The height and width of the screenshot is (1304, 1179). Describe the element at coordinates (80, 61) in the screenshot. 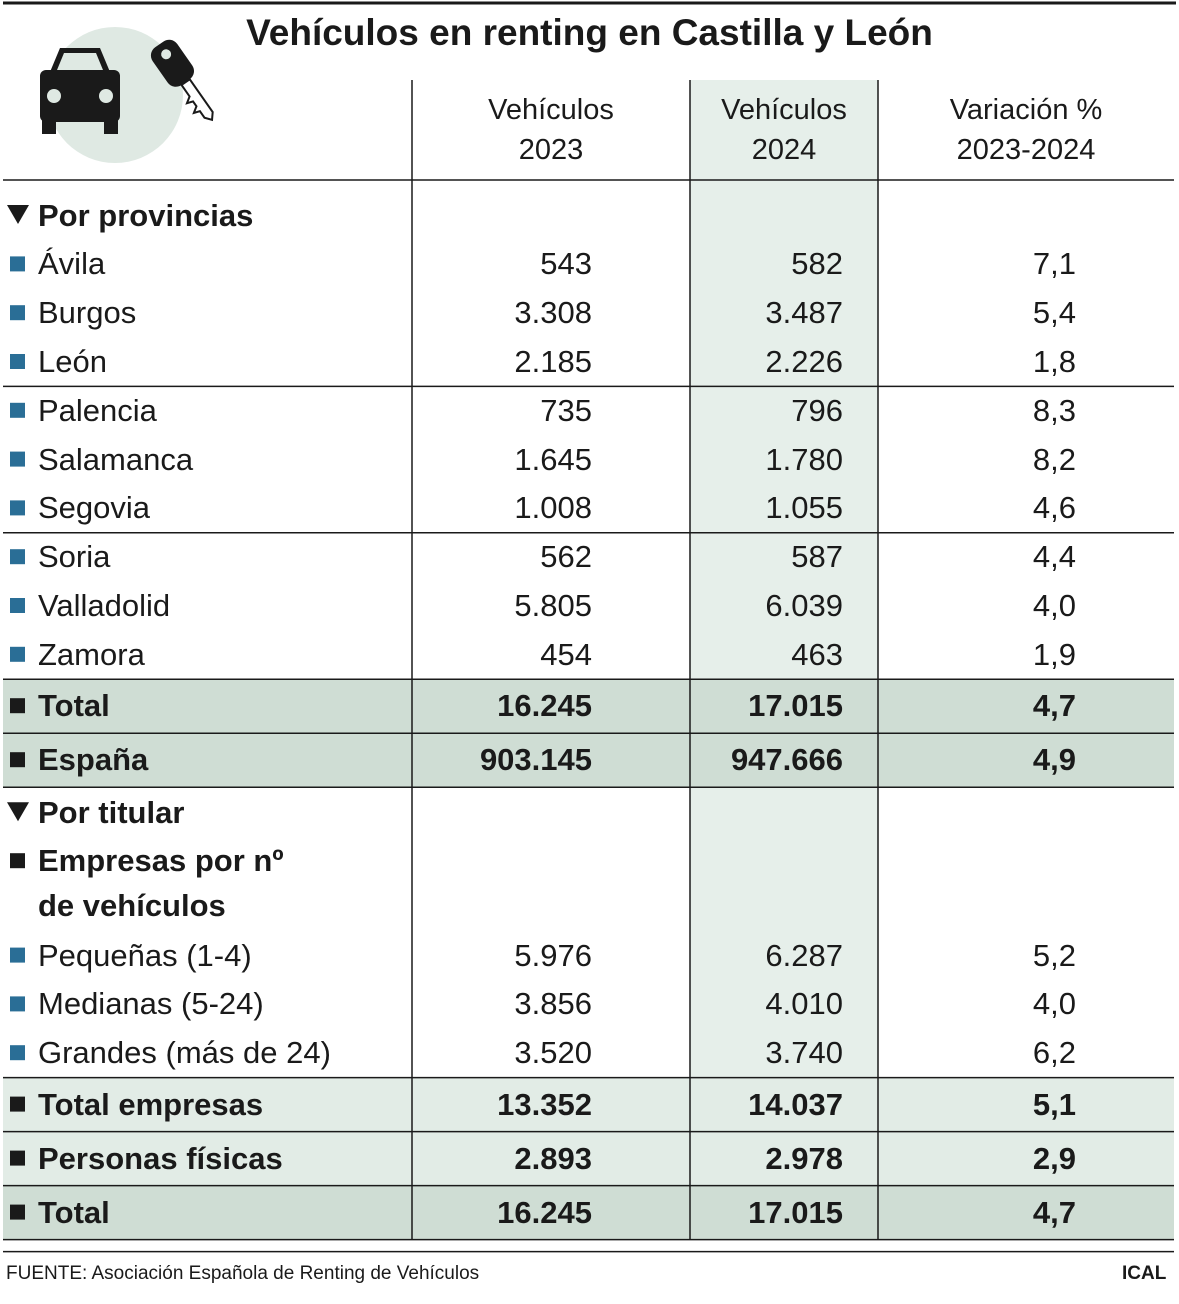

I see `car-window` at that location.